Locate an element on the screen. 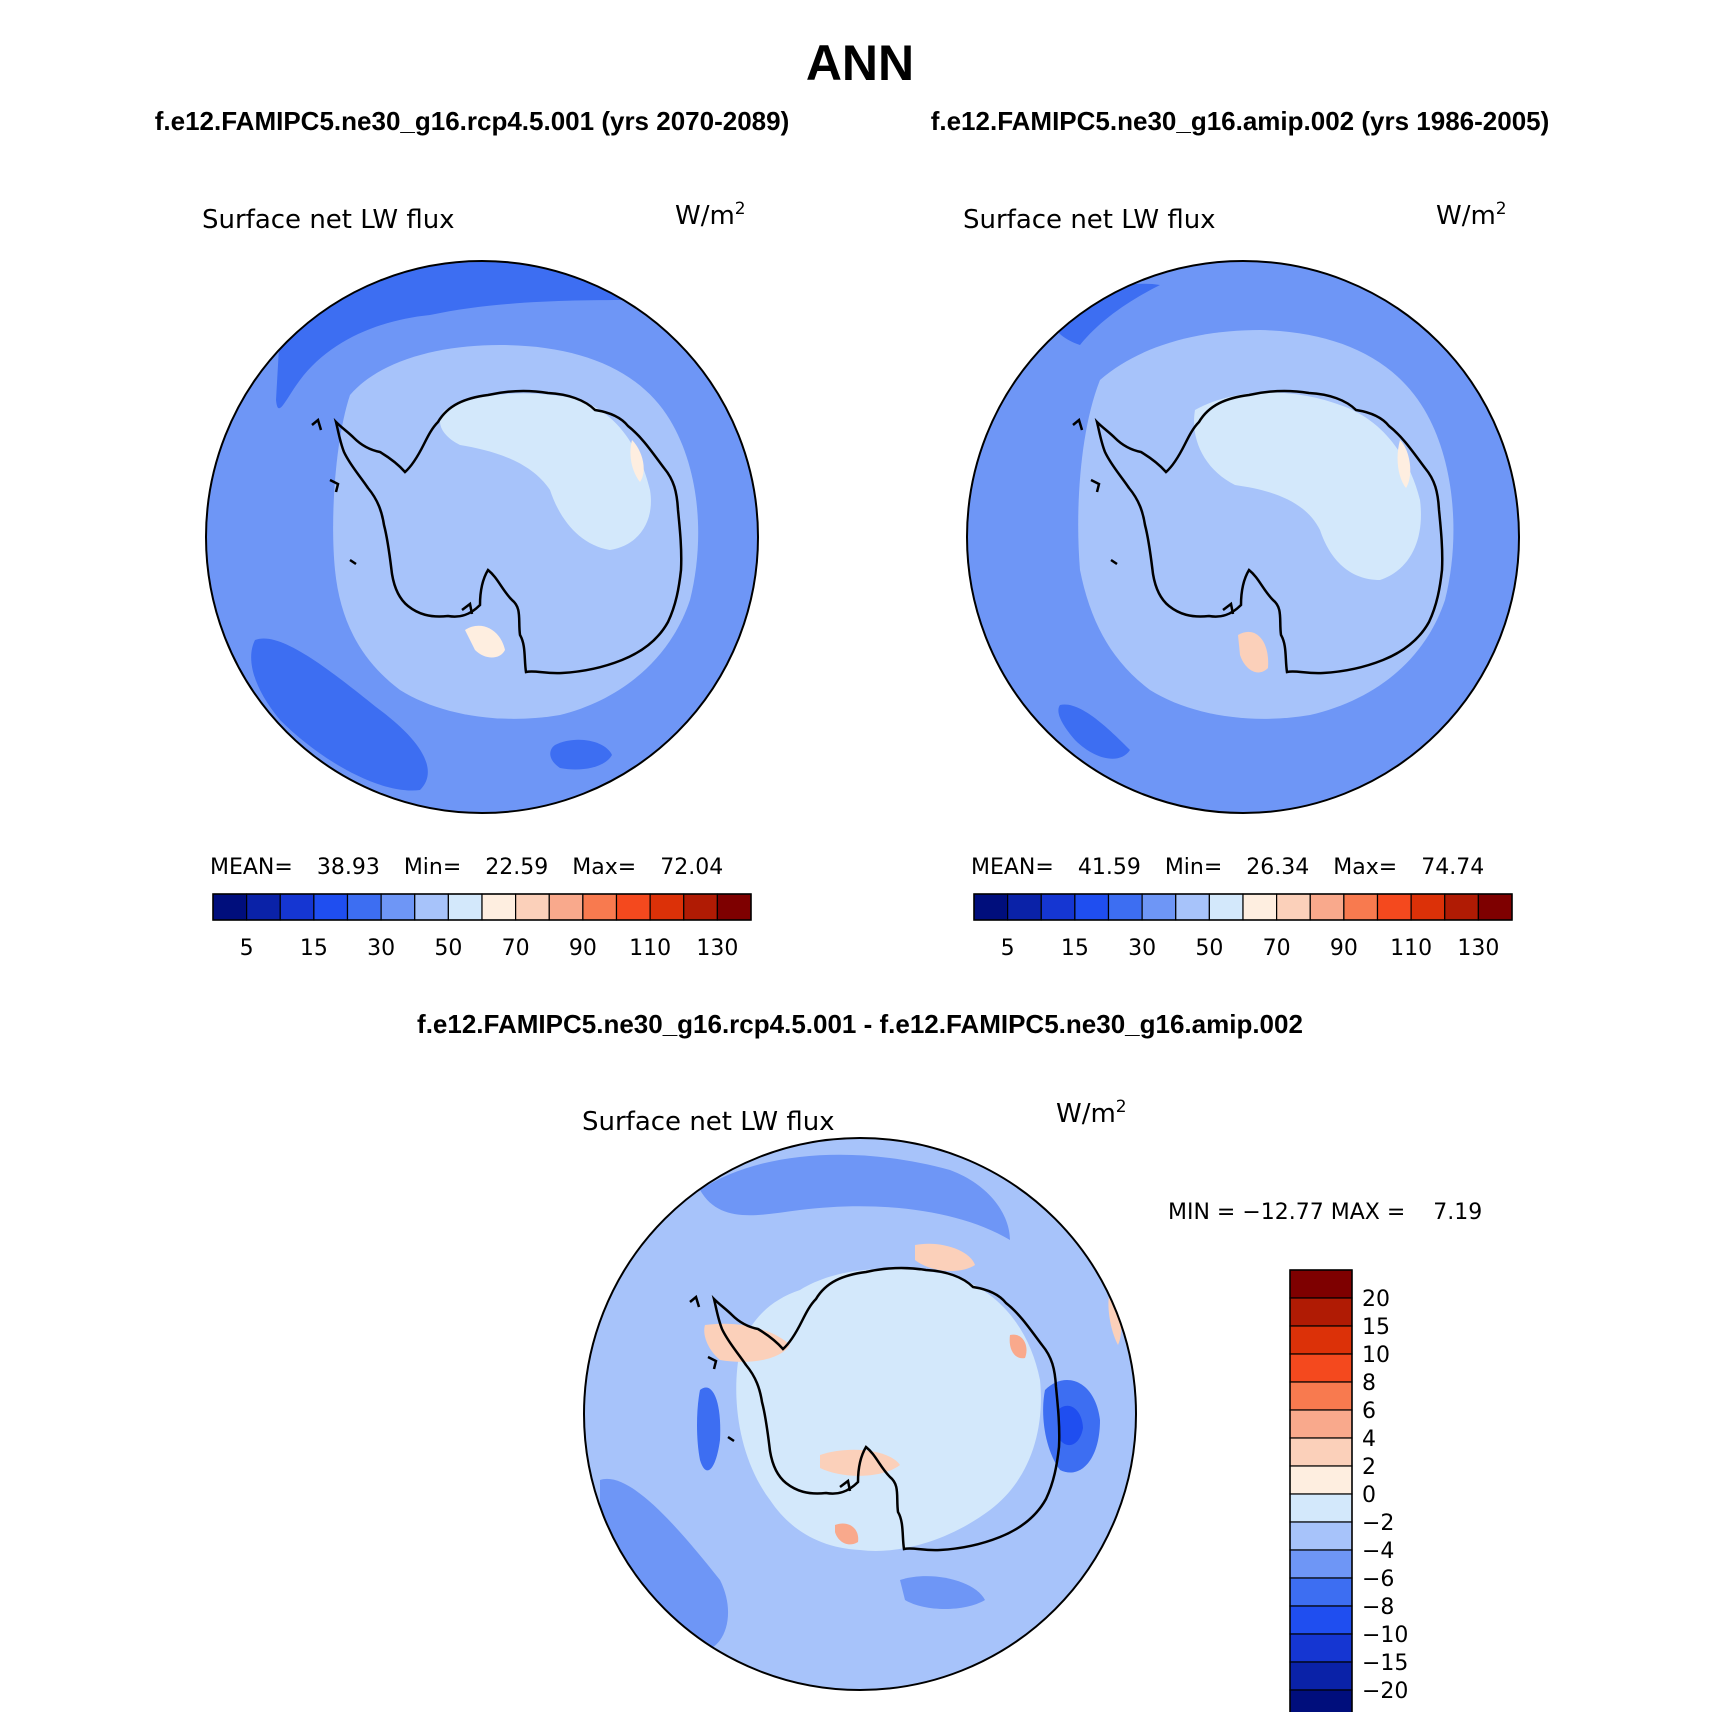 The width and height of the screenshot is (1710, 1712). right-map-warm-ross is located at coordinates (1253, 652).